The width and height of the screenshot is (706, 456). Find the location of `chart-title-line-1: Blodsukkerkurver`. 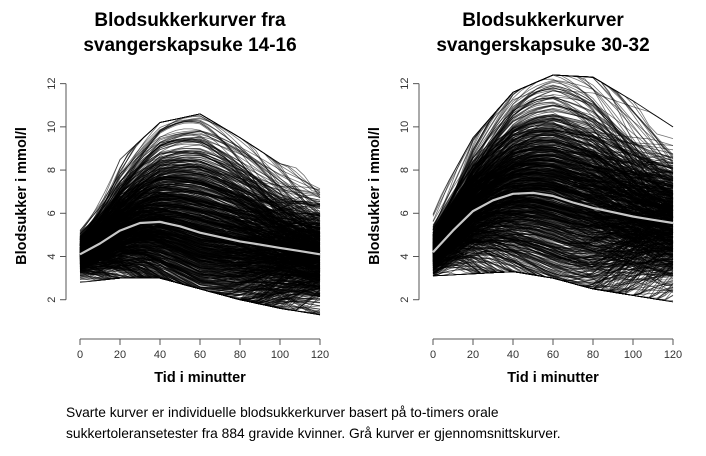

chart-title-line-1: Blodsukkerkurver is located at coordinates (543, 20).